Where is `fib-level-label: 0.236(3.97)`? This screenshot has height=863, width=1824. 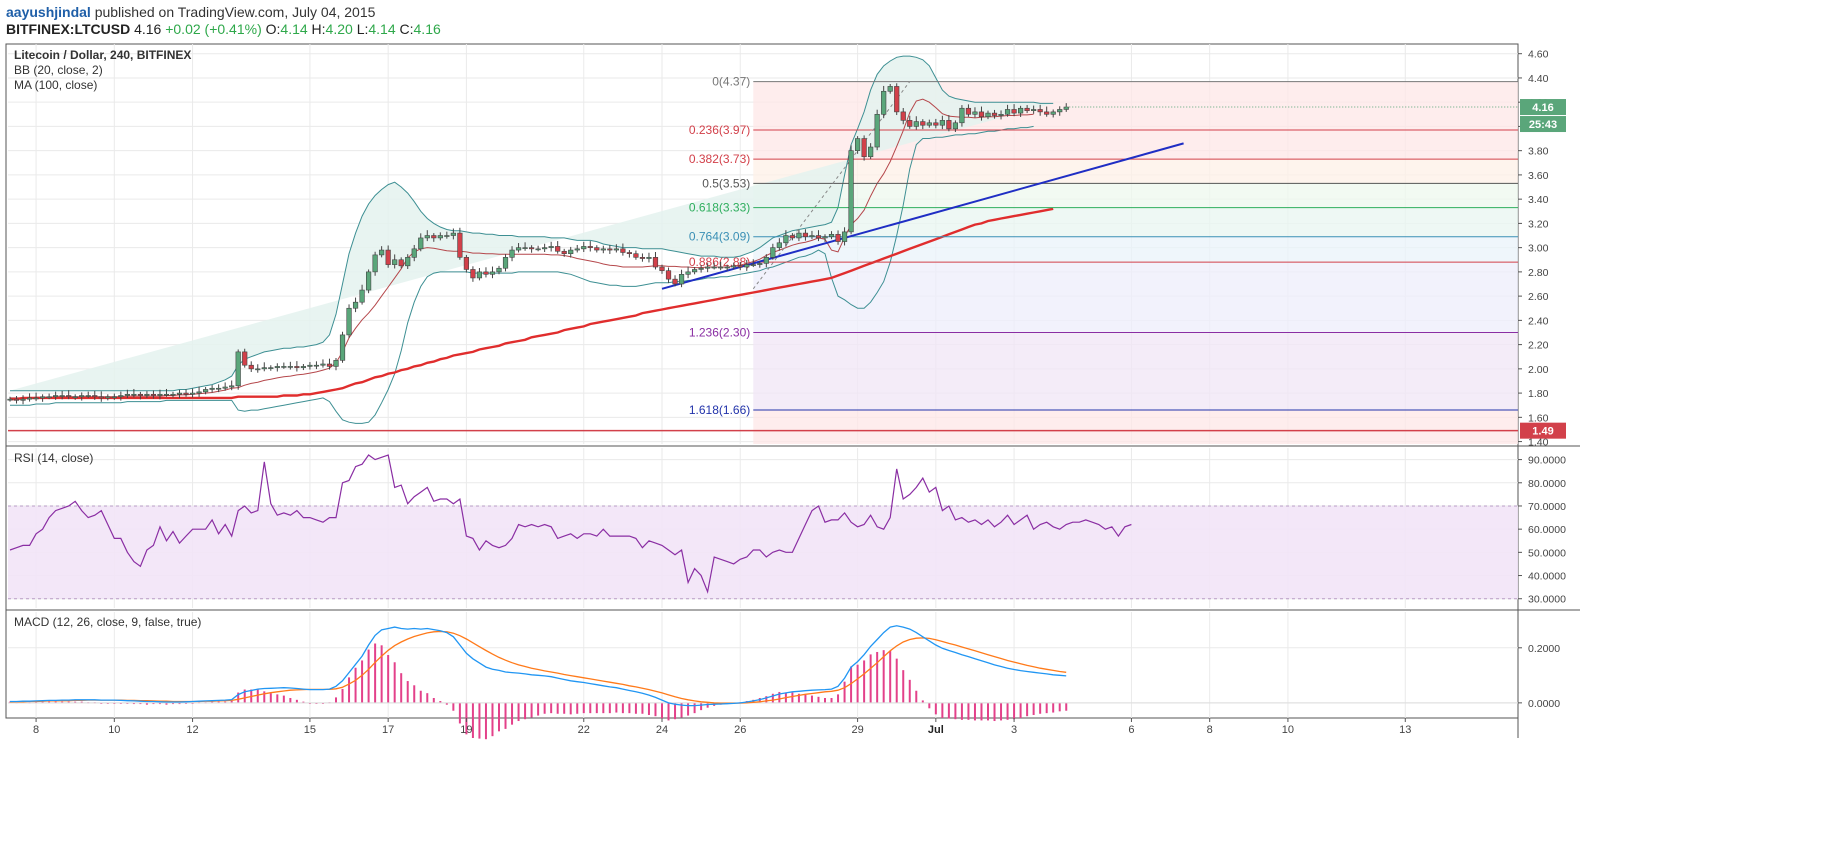
fib-level-label: 0.236(3.97) is located at coordinates (719, 130).